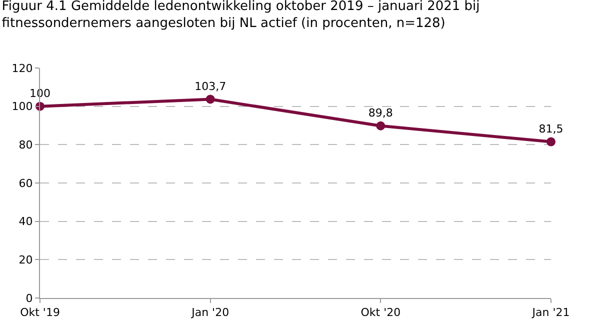 The width and height of the screenshot is (599, 331). I want to click on y-tick-label: 60, so click(25, 183).